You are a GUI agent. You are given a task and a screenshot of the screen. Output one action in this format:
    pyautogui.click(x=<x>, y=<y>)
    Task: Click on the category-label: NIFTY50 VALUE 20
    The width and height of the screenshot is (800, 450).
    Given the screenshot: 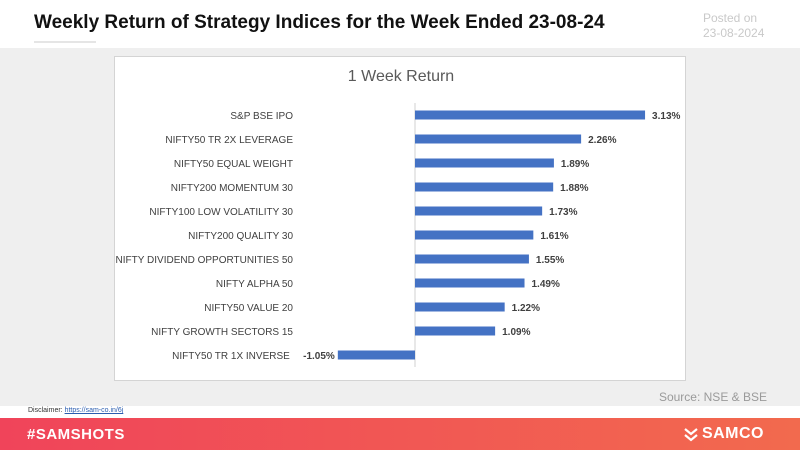 What is the action you would take?
    pyautogui.click(x=248, y=308)
    